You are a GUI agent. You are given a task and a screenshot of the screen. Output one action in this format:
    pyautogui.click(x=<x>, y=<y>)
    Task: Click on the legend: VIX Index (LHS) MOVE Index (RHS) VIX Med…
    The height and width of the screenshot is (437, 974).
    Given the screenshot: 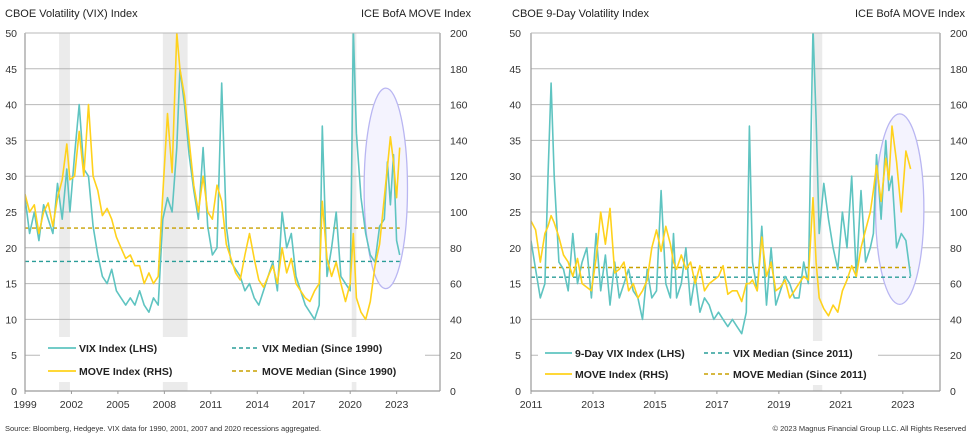 What is the action you would take?
    pyautogui.click(x=232, y=359)
    